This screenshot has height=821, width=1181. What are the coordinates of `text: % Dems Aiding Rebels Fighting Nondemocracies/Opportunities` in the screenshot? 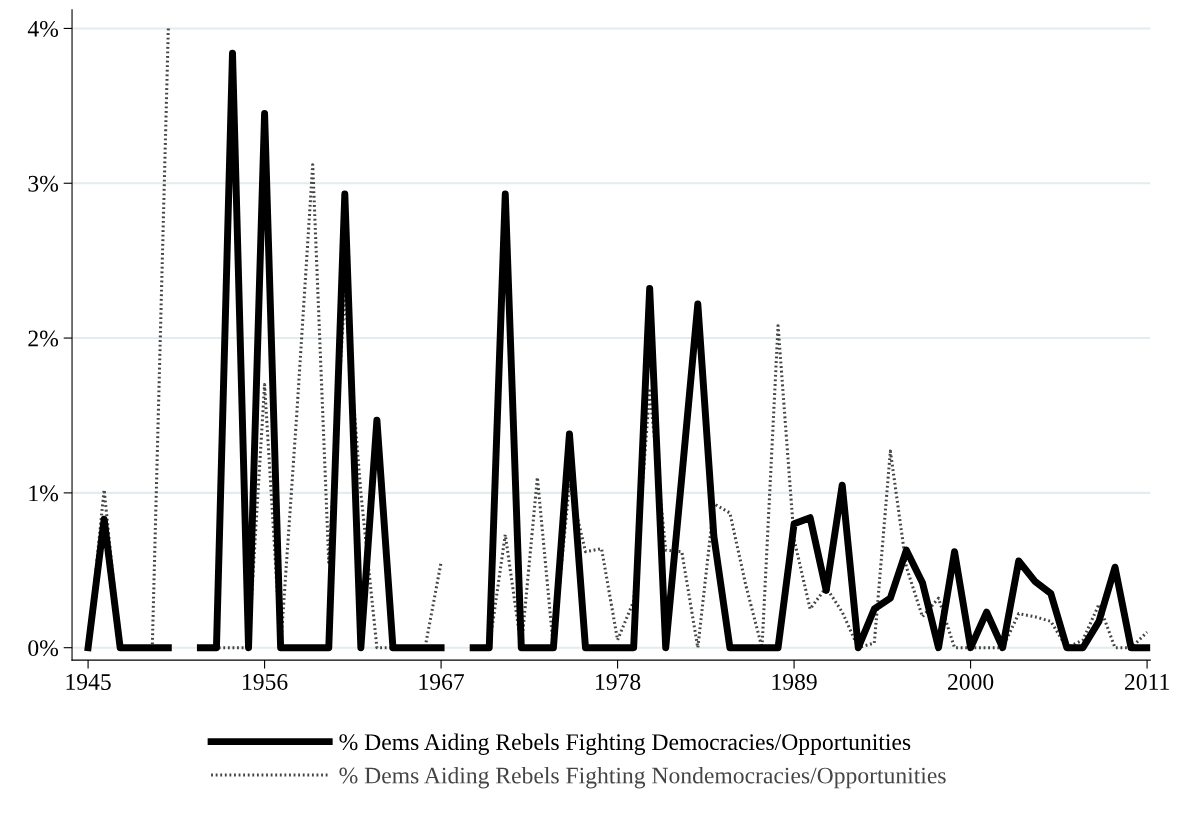 It's located at (642, 777).